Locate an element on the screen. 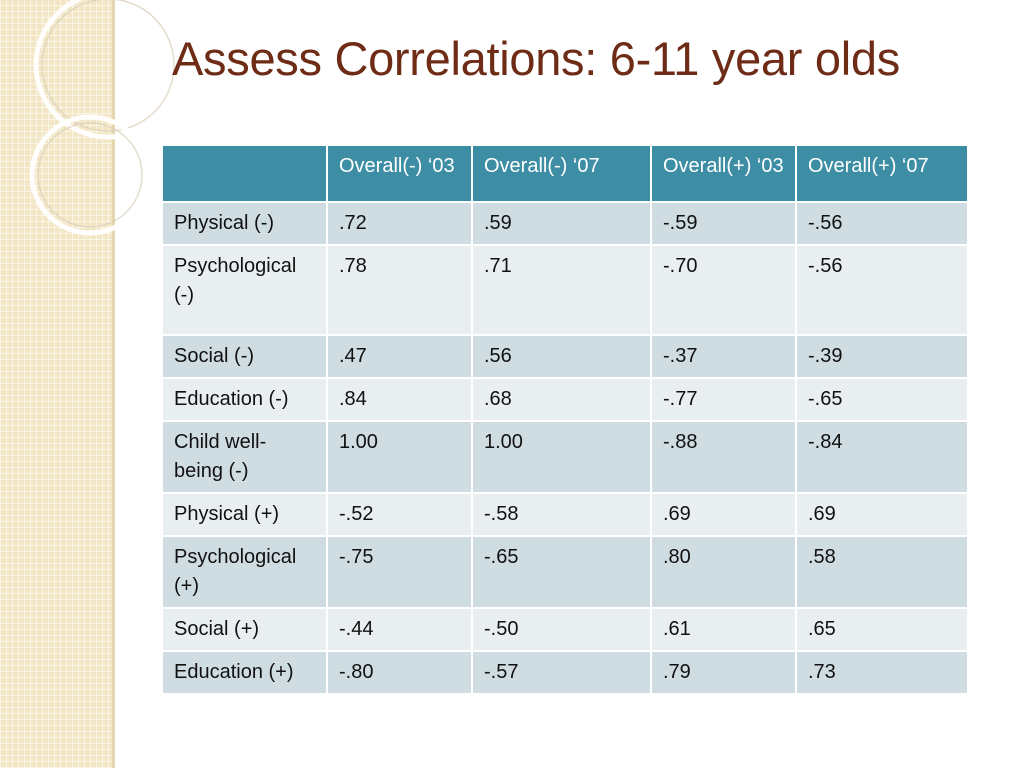 The height and width of the screenshot is (768, 1024). table-row: Child well-being (-) 1.00 1.00 -.88 -.84 is located at coordinates (564, 457).